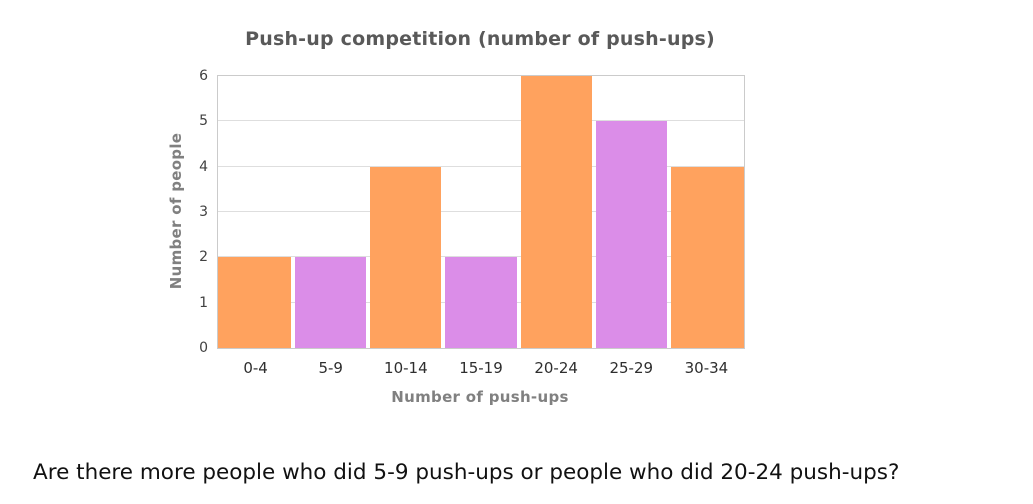  I want to click on x-tick-label-0-4: 0-4, so click(255, 368).